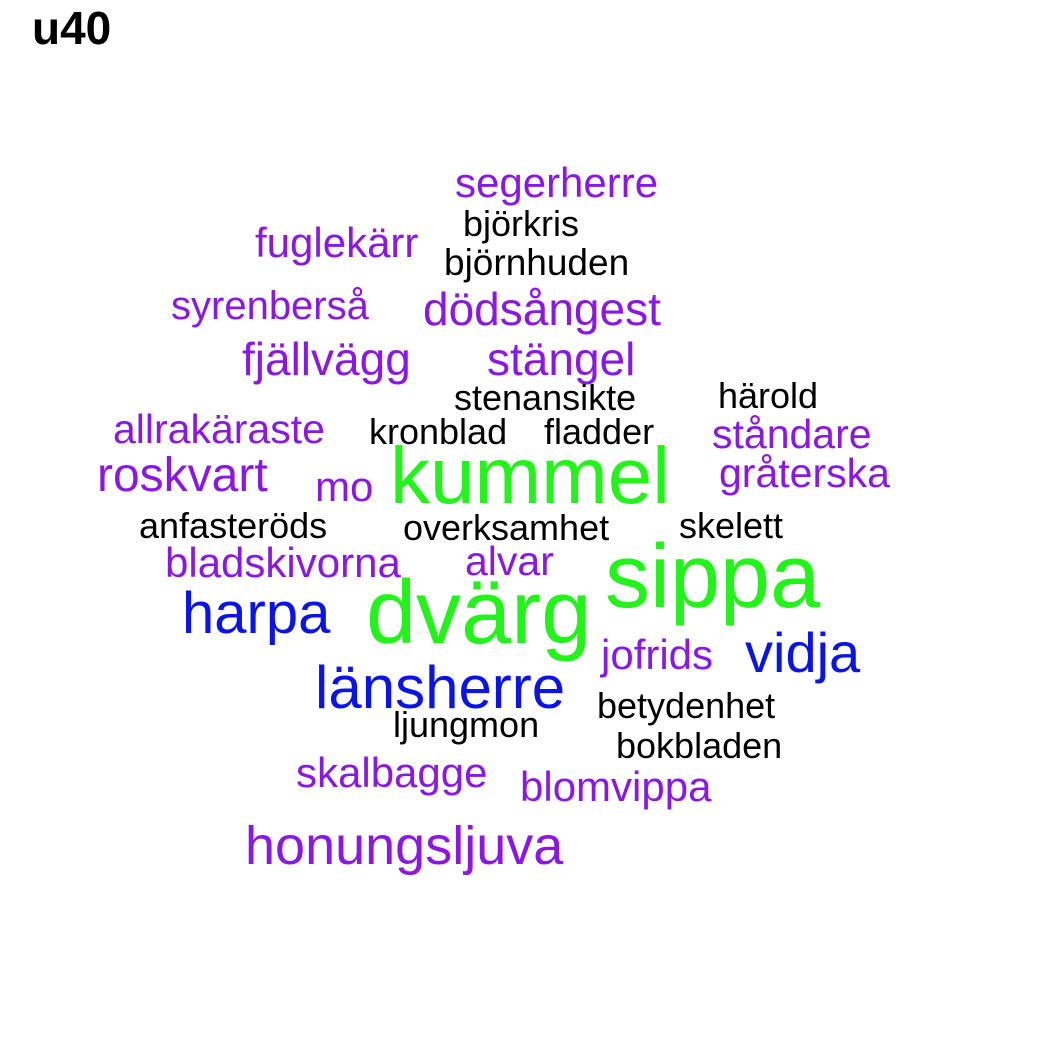 Image resolution: width=1050 pixels, height=1050 pixels. Describe the element at coordinates (792, 434) in the screenshot. I see `word-standare: ståndare` at that location.